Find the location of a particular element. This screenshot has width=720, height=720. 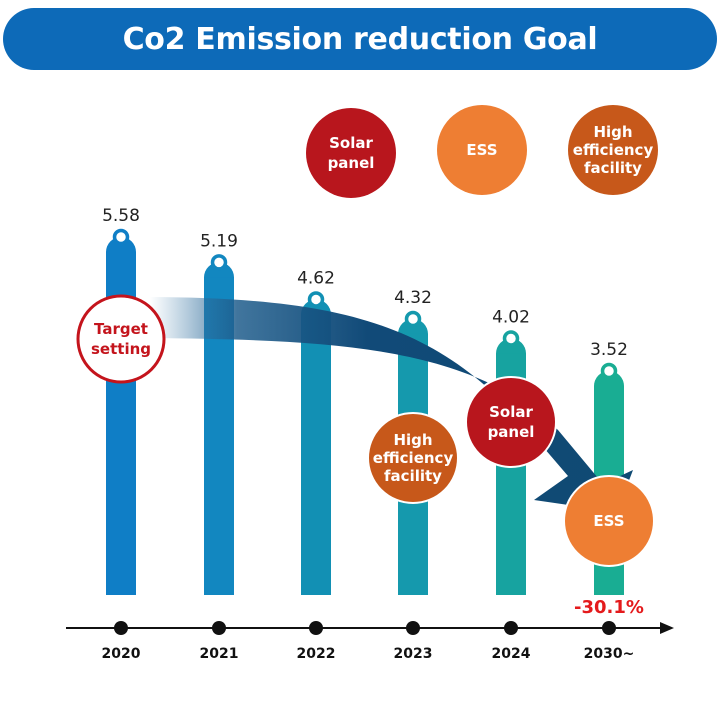

bar-marker-2022 is located at coordinates (316, 299).